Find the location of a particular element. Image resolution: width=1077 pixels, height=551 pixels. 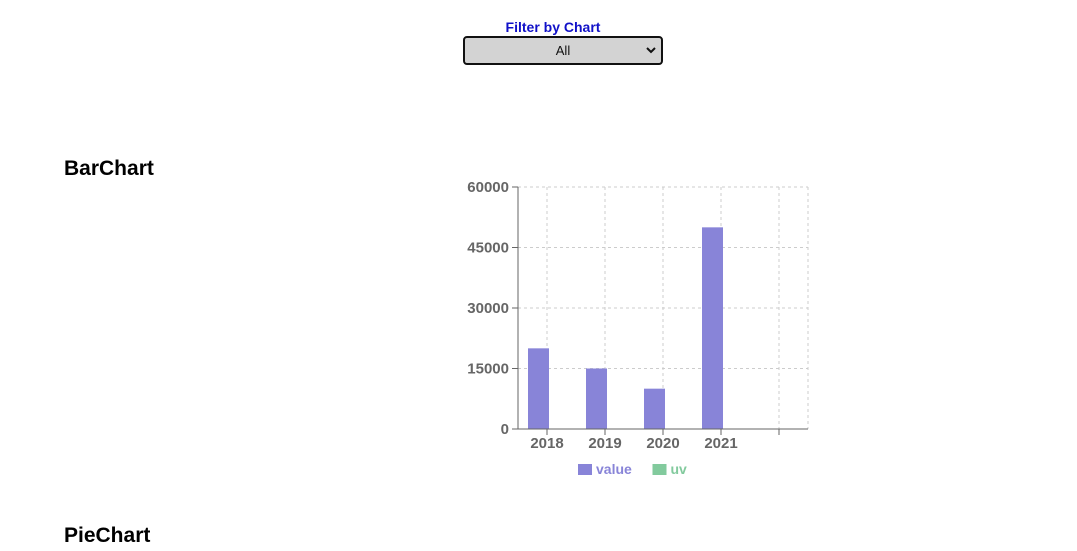

legend-label-uv: uv is located at coordinates (679, 469).